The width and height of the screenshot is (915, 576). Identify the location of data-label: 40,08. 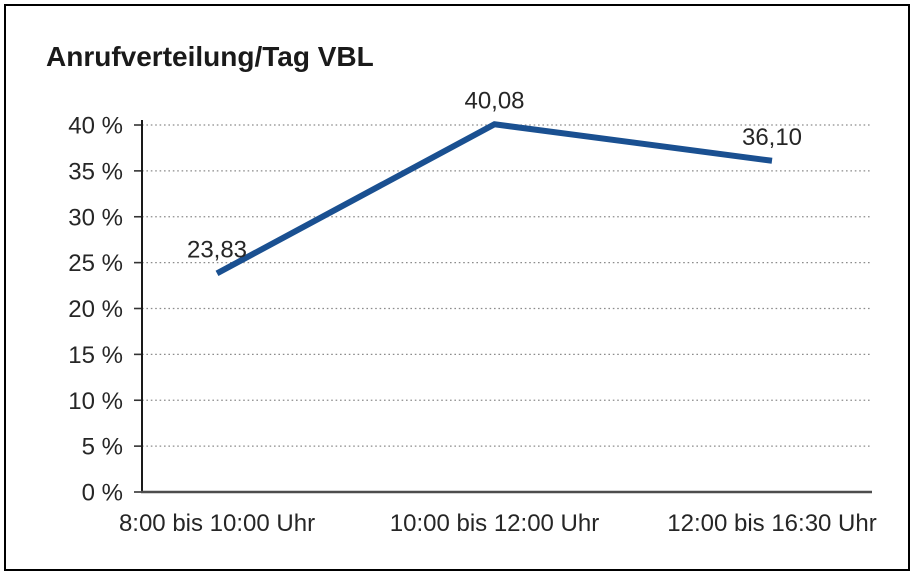
(494, 100).